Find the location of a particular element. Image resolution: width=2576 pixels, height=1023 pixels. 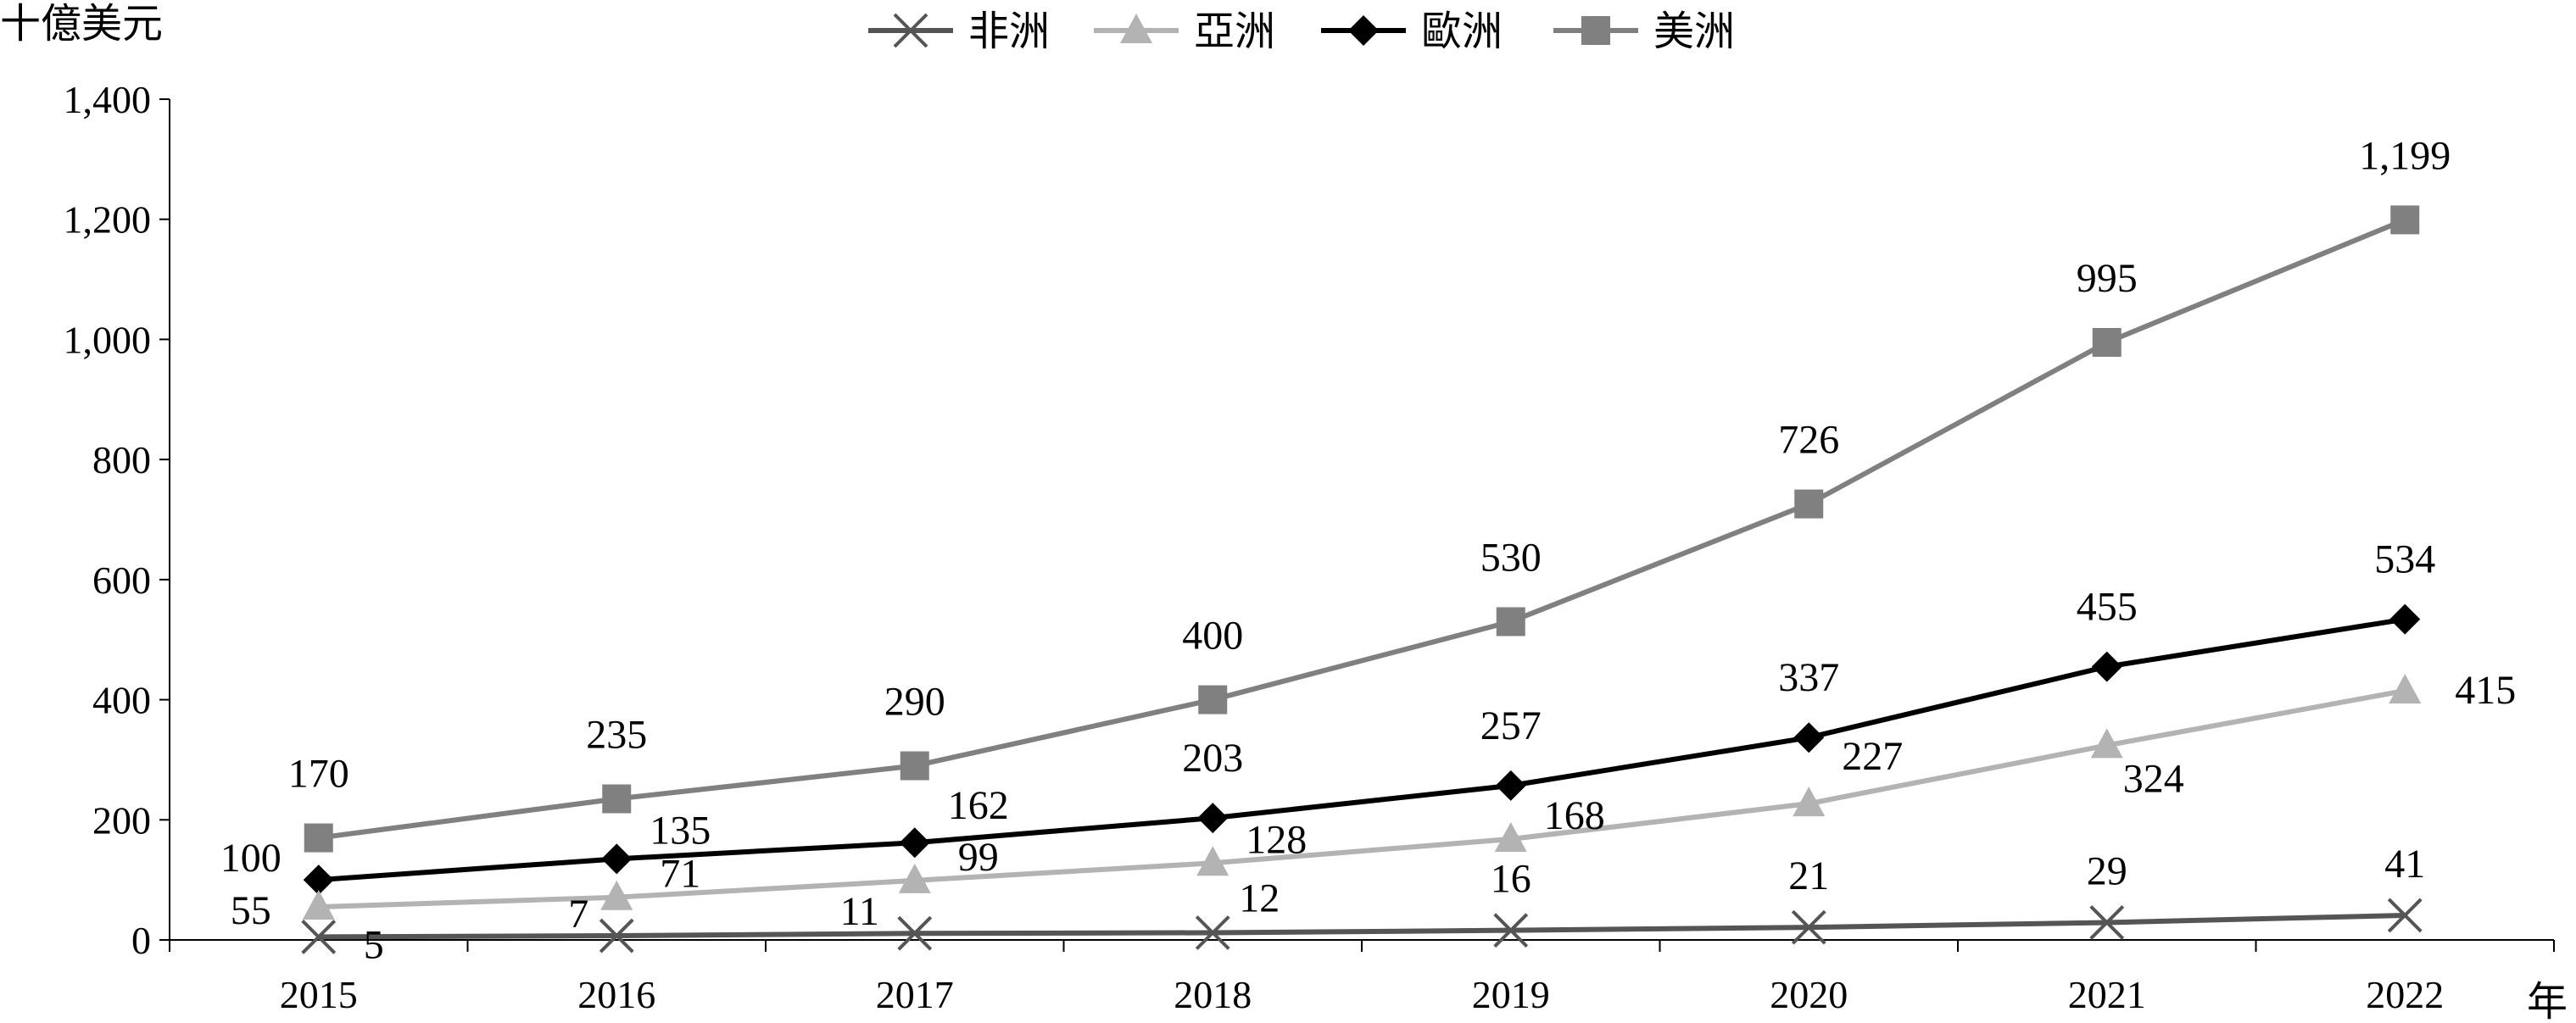

y-tick-label: 400 is located at coordinates (121, 700).